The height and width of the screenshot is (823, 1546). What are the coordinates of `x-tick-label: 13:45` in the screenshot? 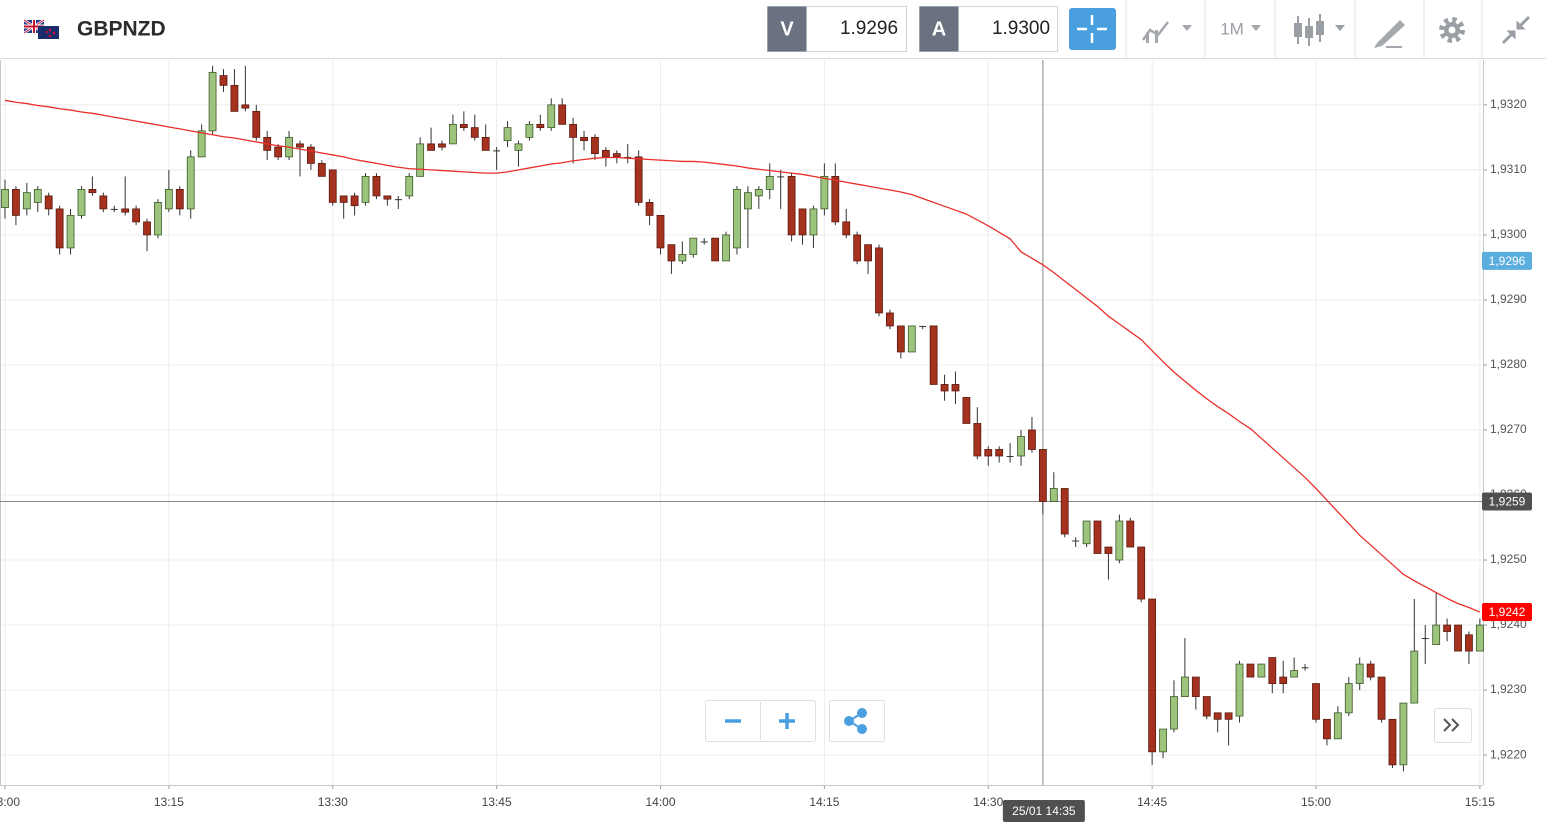 It's located at (497, 802).